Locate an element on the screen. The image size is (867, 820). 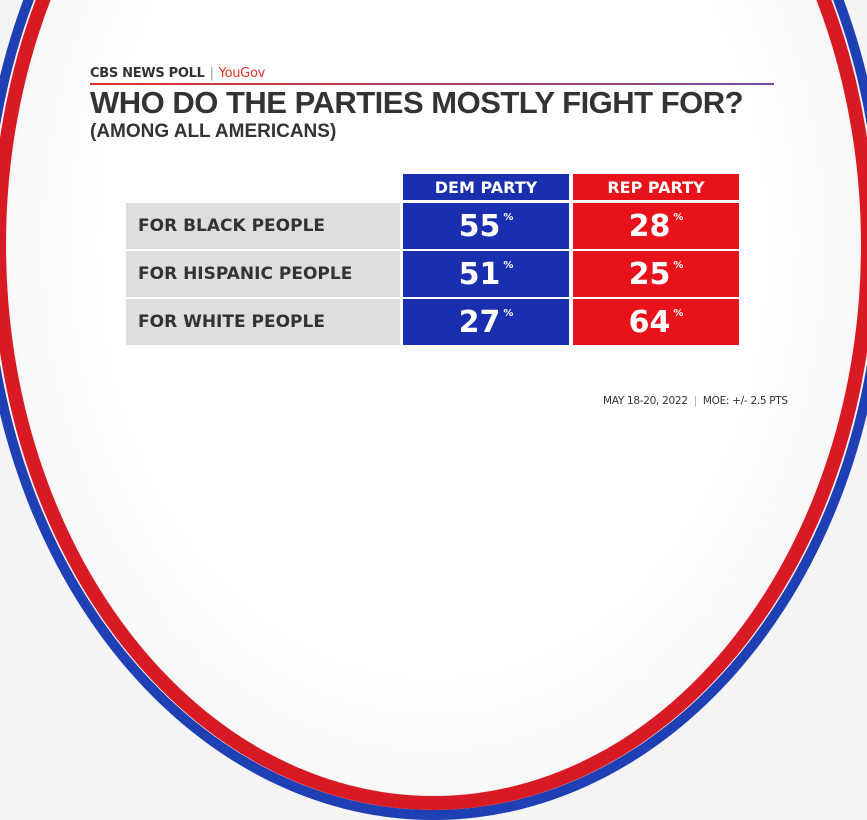
cbs-news-poll-logo: CBS NEWS POLL is located at coordinates (147, 73).